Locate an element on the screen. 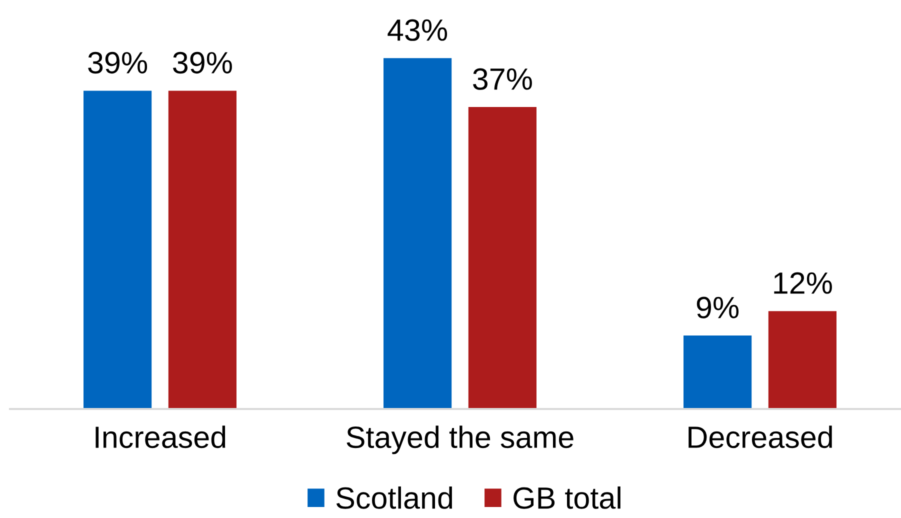 The height and width of the screenshot is (518, 901). legend-label: Scotland is located at coordinates (394, 497).